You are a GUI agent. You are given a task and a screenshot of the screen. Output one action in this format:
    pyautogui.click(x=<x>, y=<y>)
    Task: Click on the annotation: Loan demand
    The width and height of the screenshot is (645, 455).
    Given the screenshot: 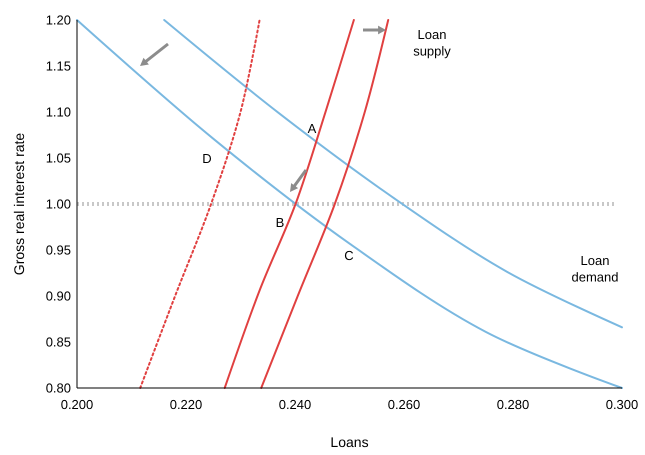 What is the action you would take?
    pyautogui.click(x=595, y=268)
    